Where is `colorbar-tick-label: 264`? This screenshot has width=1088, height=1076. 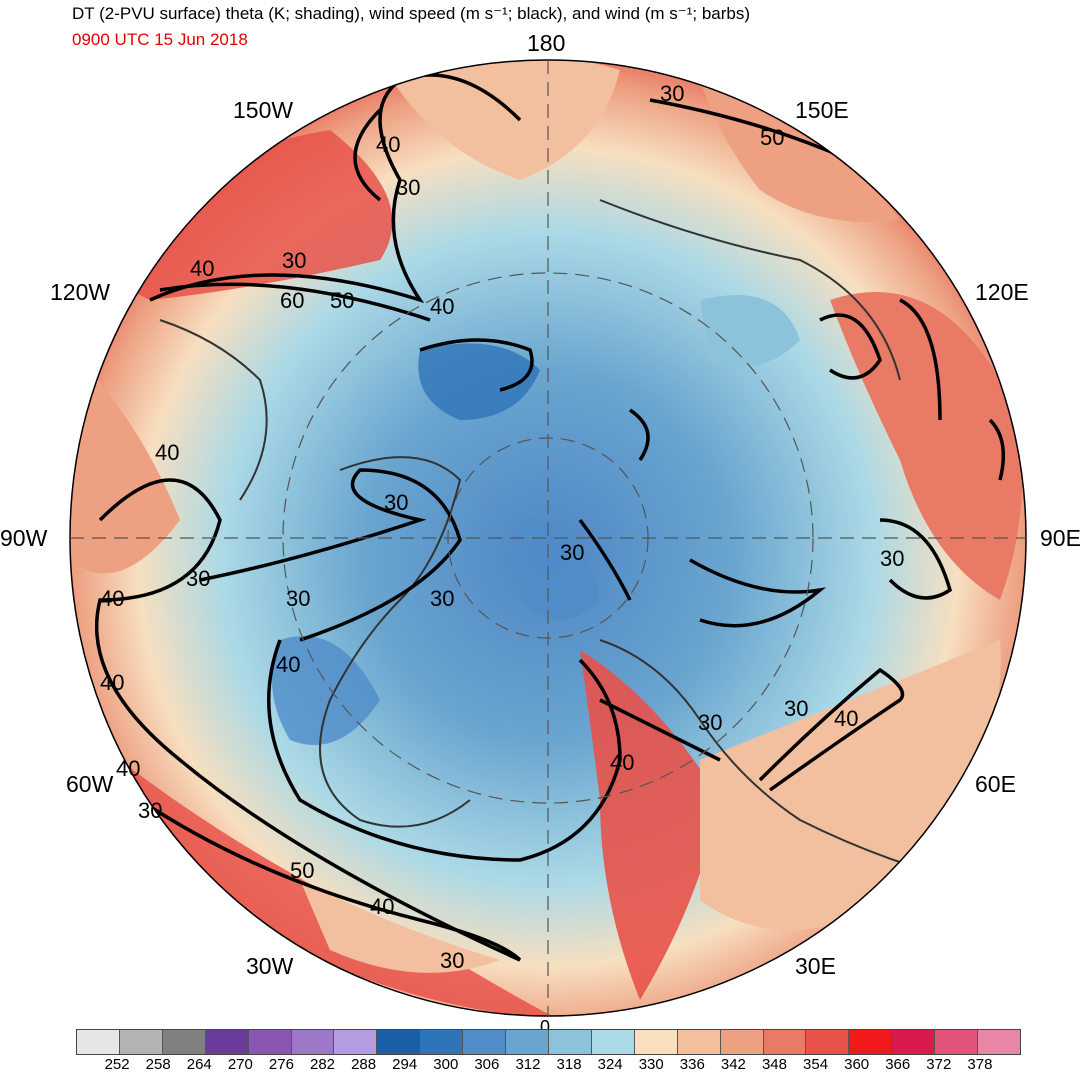
colorbar-tick-label: 264 is located at coordinates (199, 1064).